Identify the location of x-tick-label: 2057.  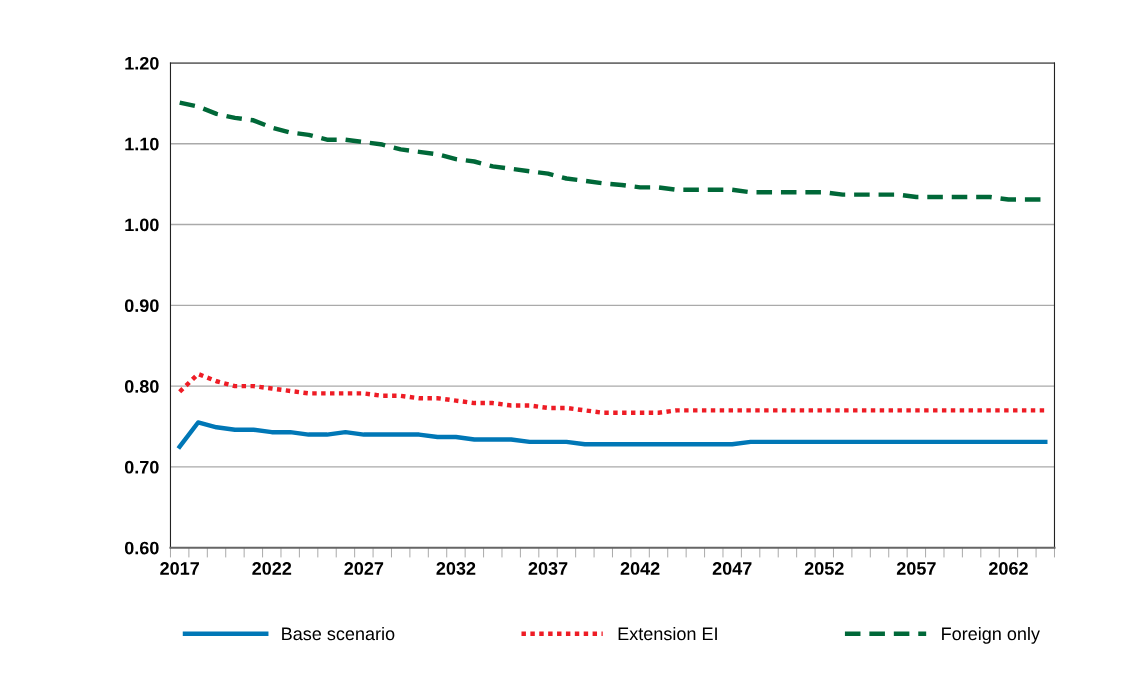
(916, 568).